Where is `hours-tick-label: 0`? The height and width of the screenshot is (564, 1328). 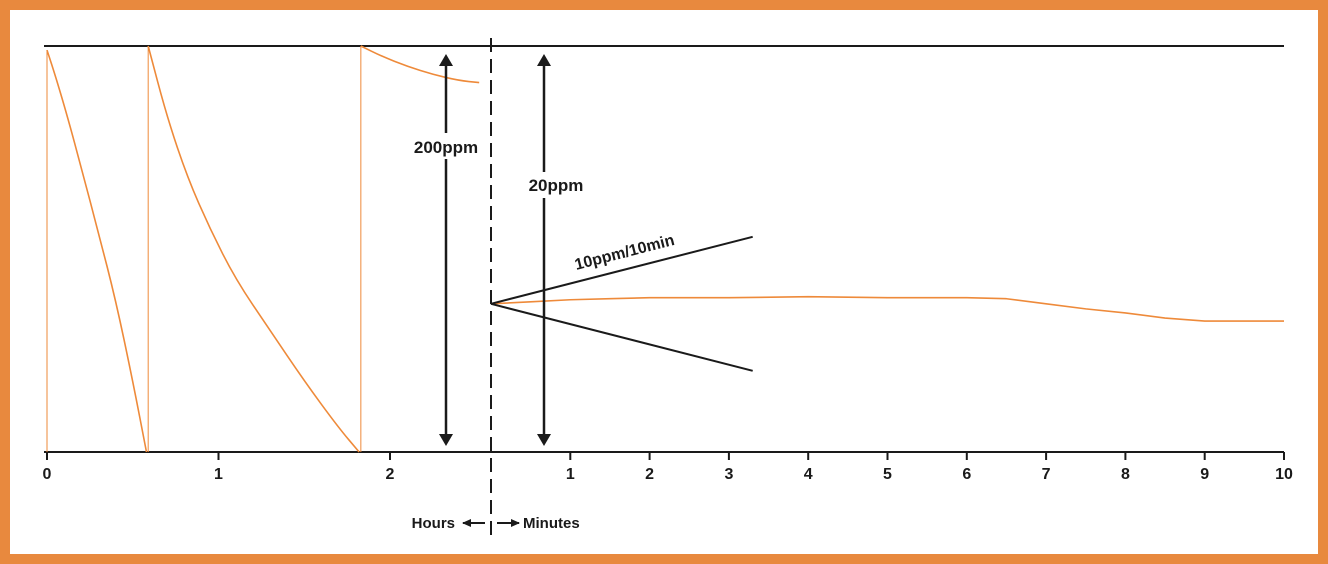 hours-tick-label: 0 is located at coordinates (47, 474).